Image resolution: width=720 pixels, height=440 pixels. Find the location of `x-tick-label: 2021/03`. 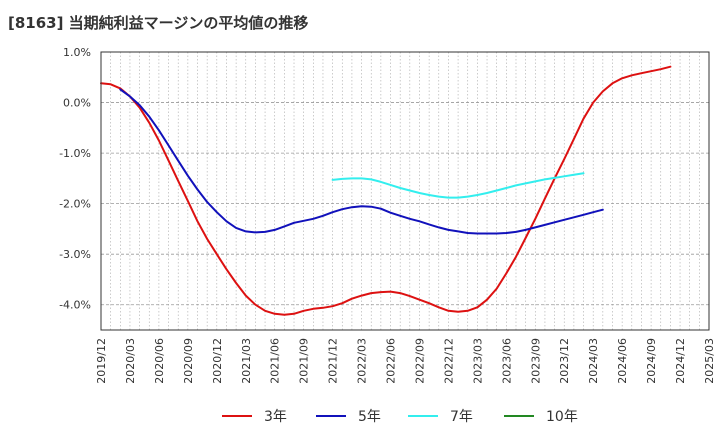

x-tick-label: 2021/03 is located at coordinates (246, 361).